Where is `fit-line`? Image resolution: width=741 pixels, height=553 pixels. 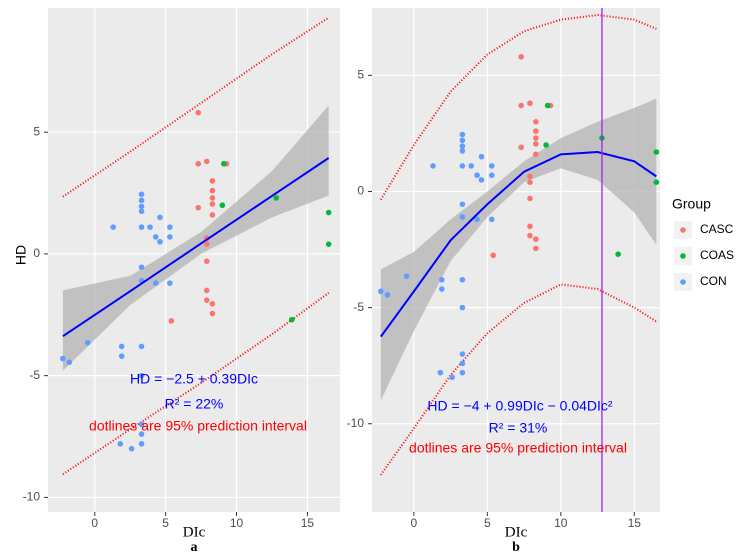 fit-line is located at coordinates (518, 244).